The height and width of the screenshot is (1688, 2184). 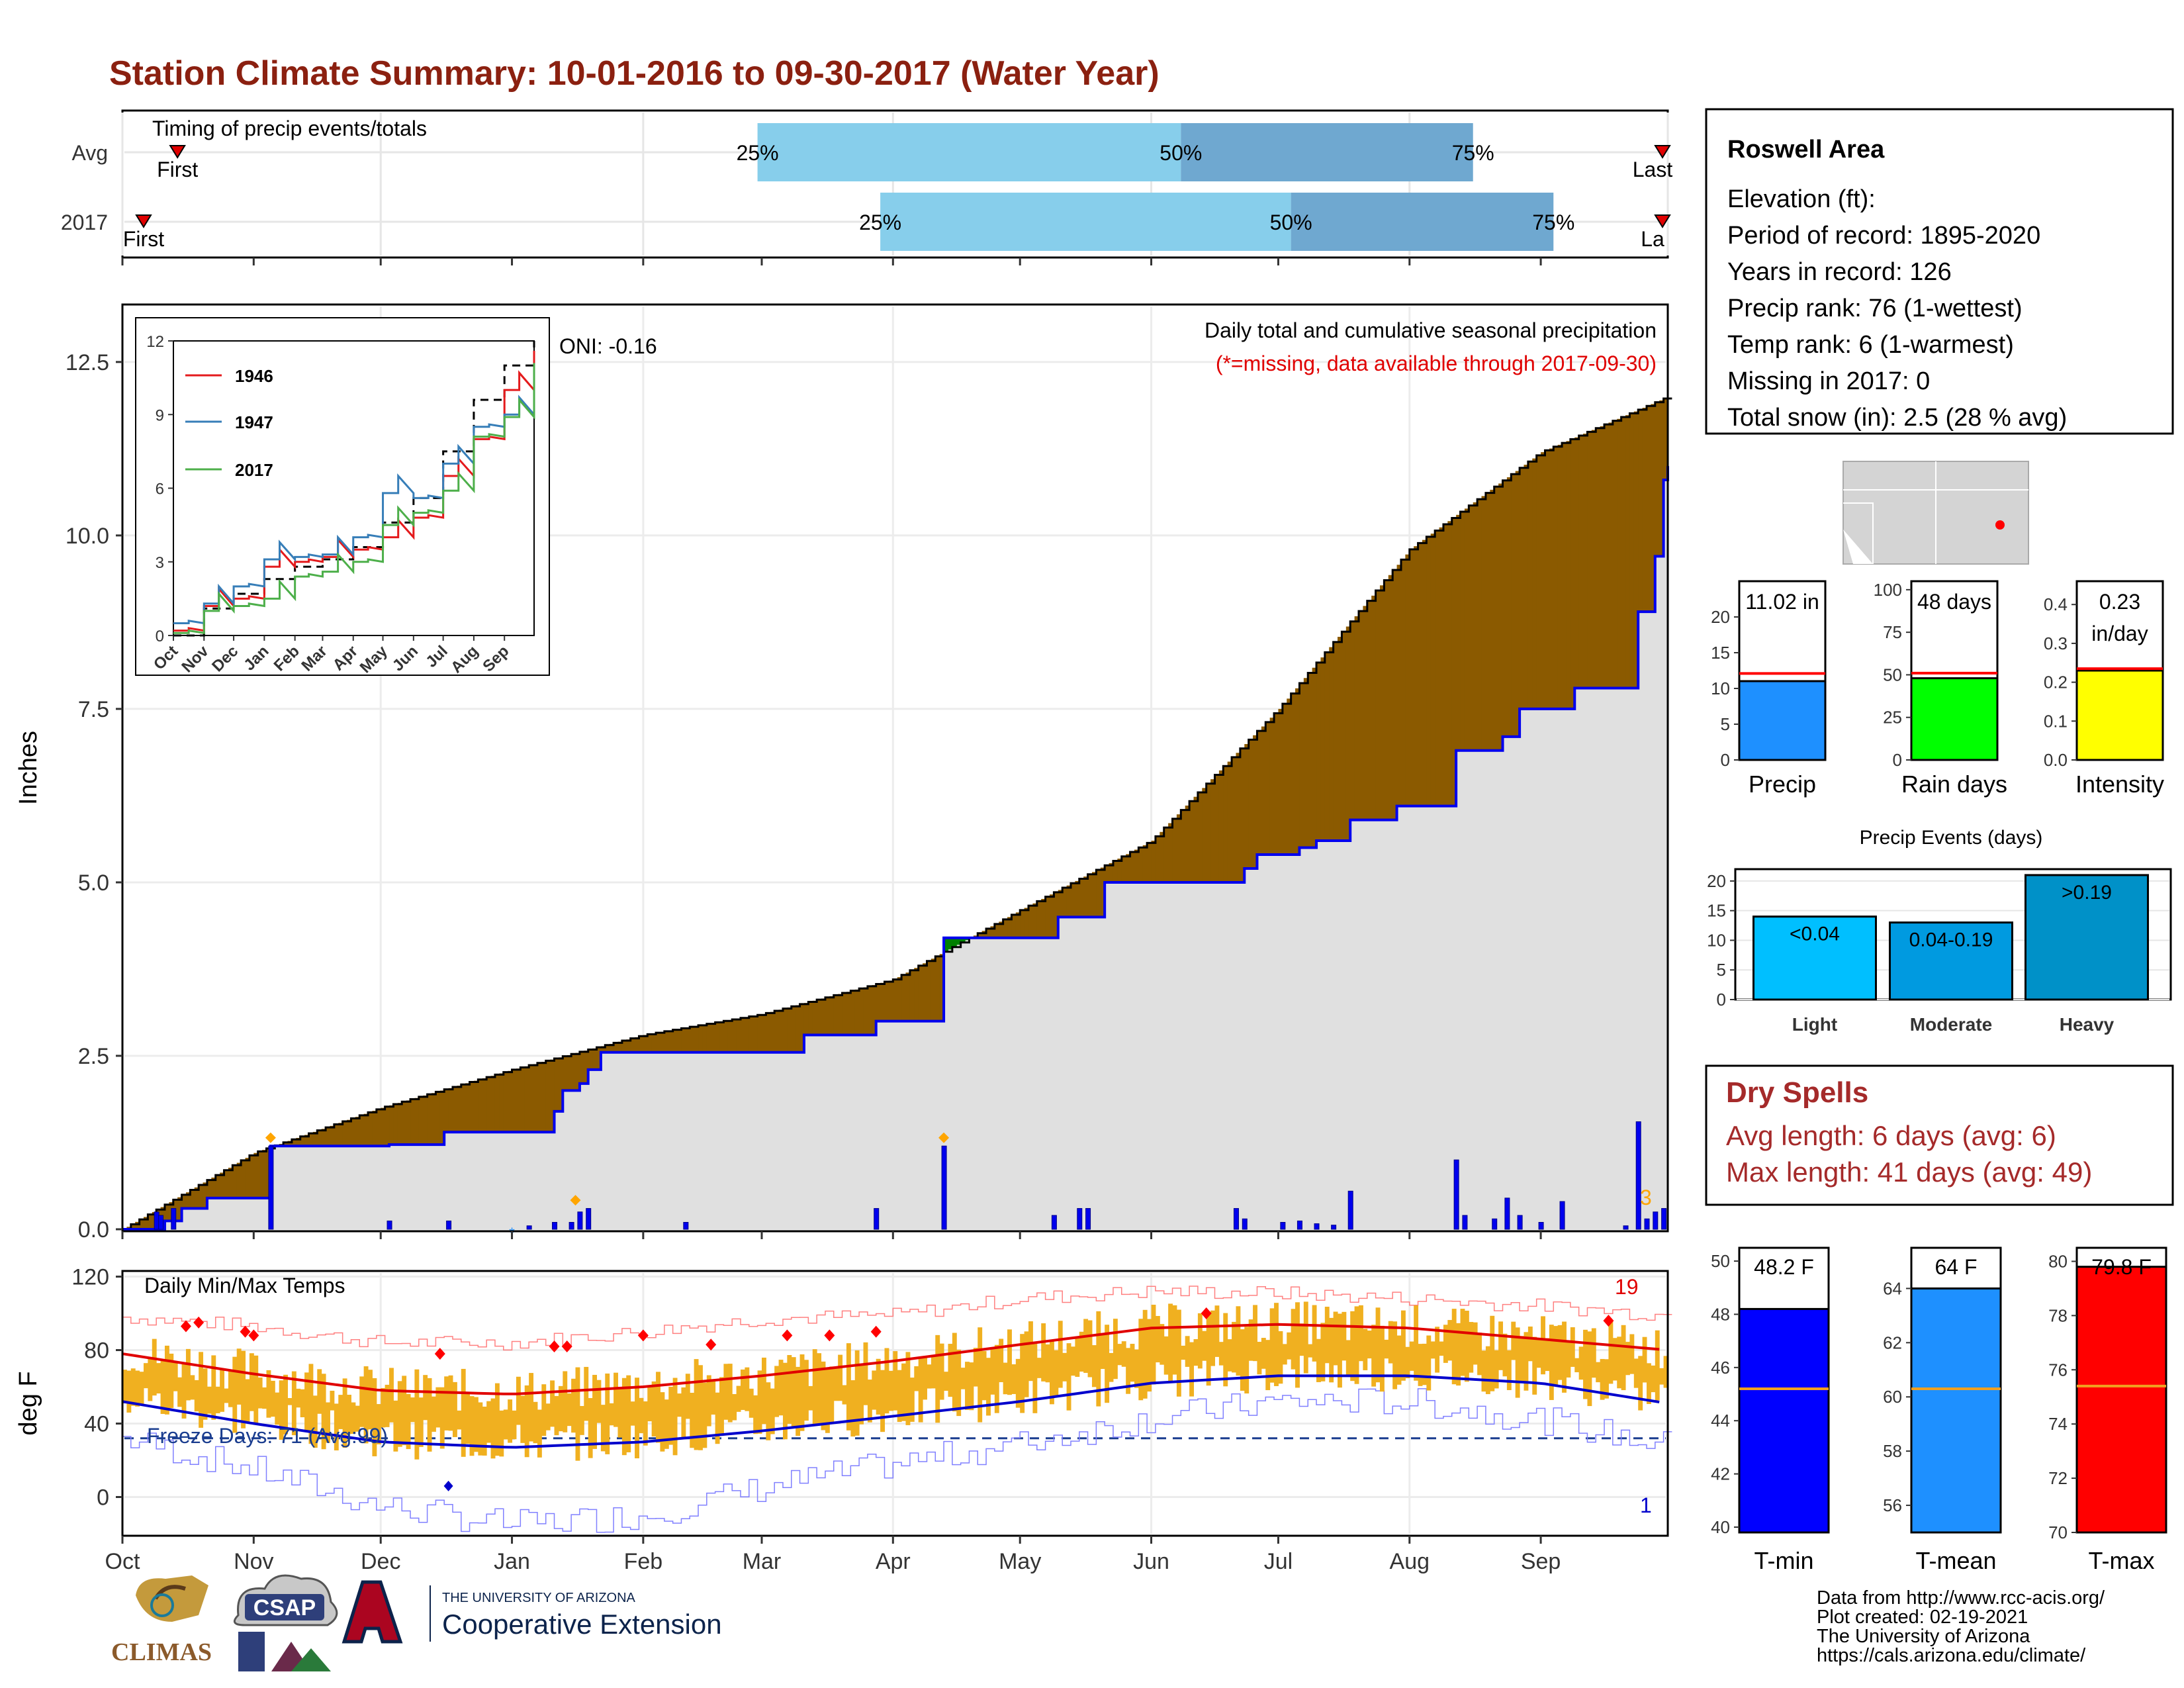 What do you see at coordinates (1892, 674) in the screenshot?
I see `summary-ytick-label: 50` at bounding box center [1892, 674].